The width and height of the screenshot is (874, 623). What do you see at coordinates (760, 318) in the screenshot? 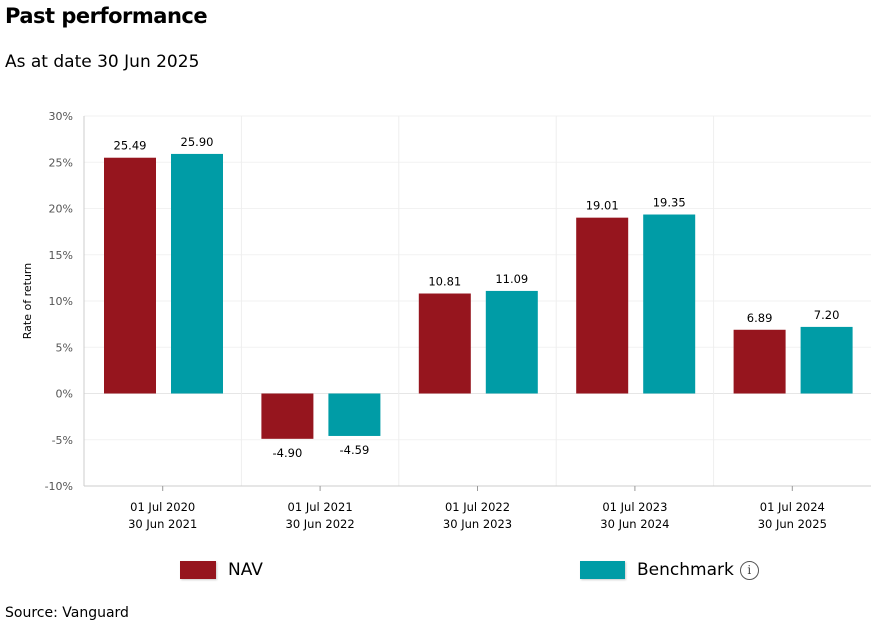
I see `data-label: 6.89` at bounding box center [760, 318].